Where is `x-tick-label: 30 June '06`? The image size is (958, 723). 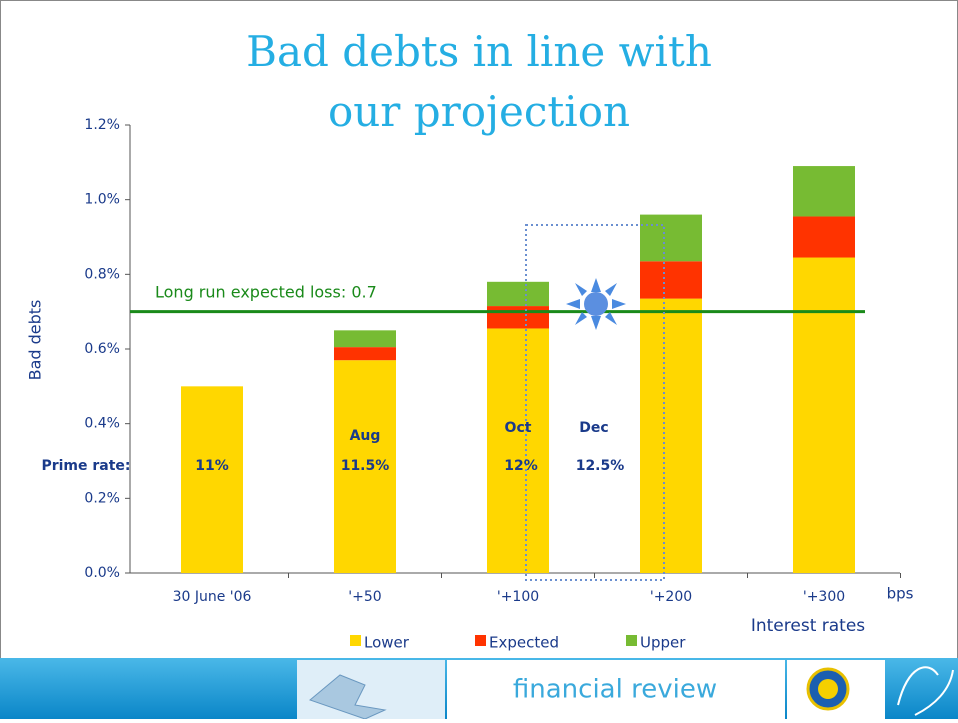 x-tick-label: 30 June '06 is located at coordinates (212, 597).